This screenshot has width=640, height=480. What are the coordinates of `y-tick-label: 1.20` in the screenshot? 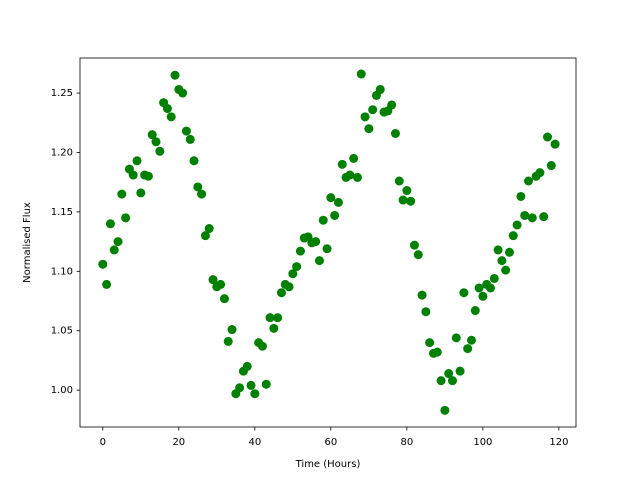 It's located at (62, 152).